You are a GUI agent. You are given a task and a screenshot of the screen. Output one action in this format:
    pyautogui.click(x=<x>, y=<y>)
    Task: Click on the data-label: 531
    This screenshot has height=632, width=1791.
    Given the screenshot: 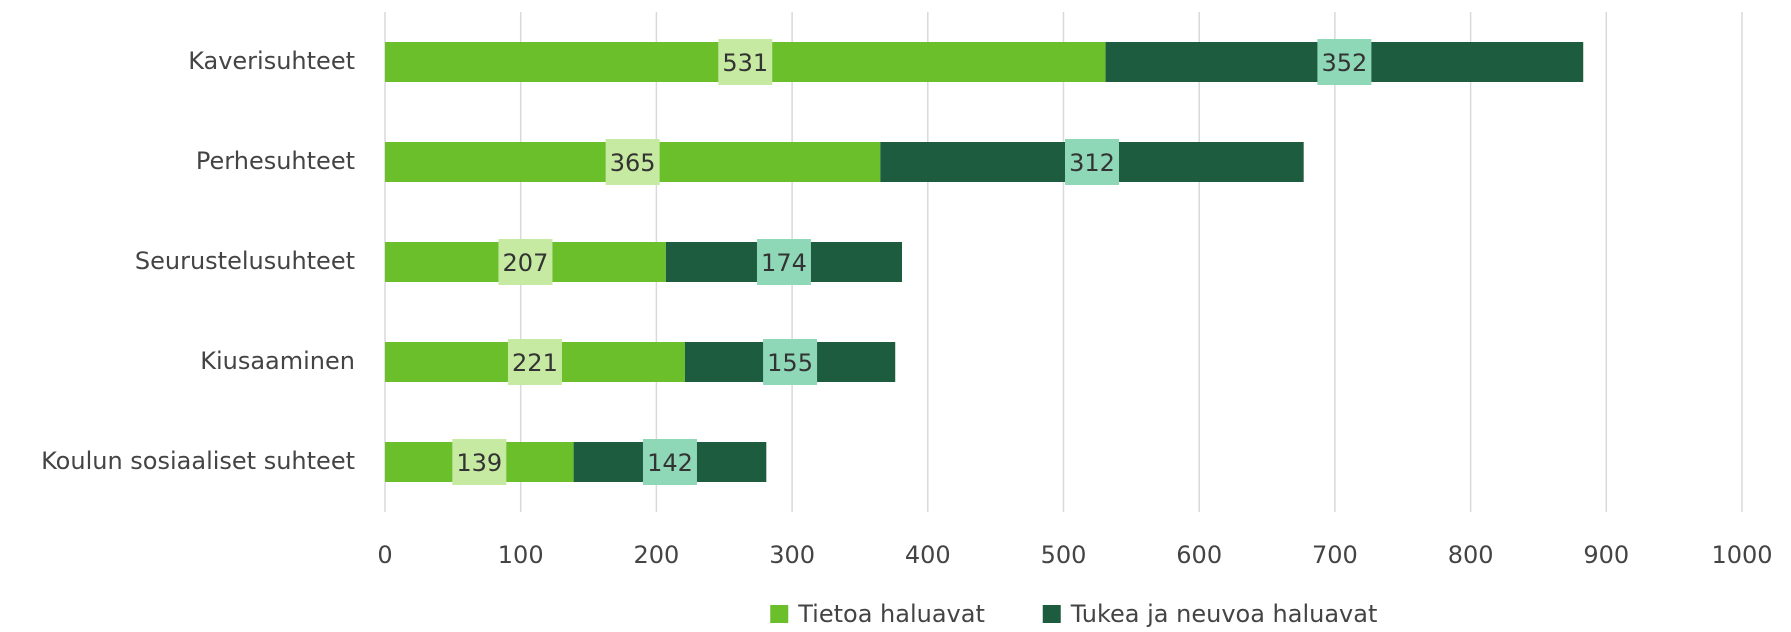 What is the action you would take?
    pyautogui.click(x=745, y=63)
    